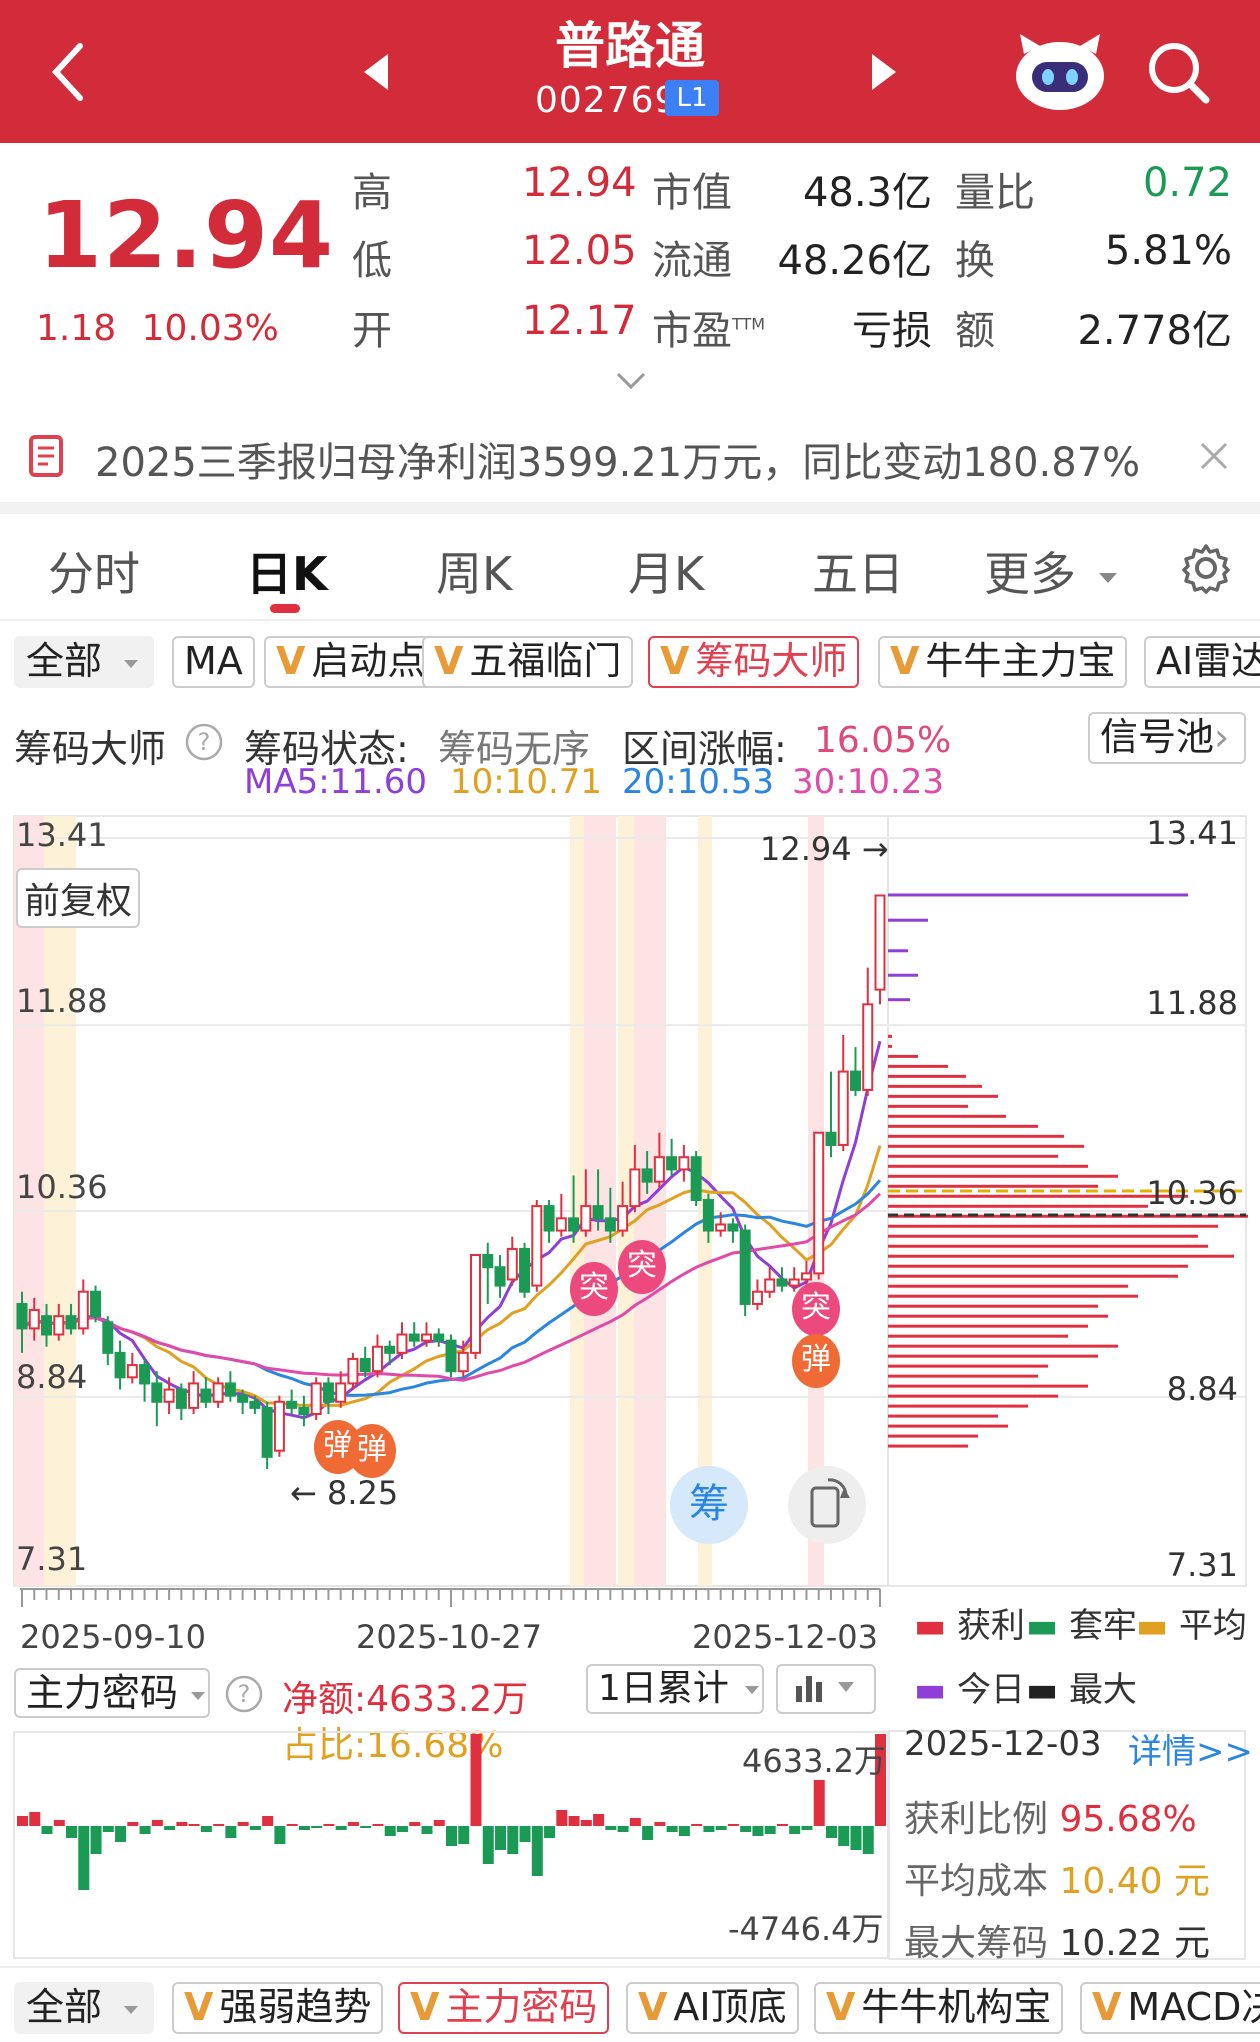 The width and height of the screenshot is (1260, 2042). Describe the element at coordinates (1170, 2008) in the screenshot. I see `indicator-macd: VMACD决策` at that location.